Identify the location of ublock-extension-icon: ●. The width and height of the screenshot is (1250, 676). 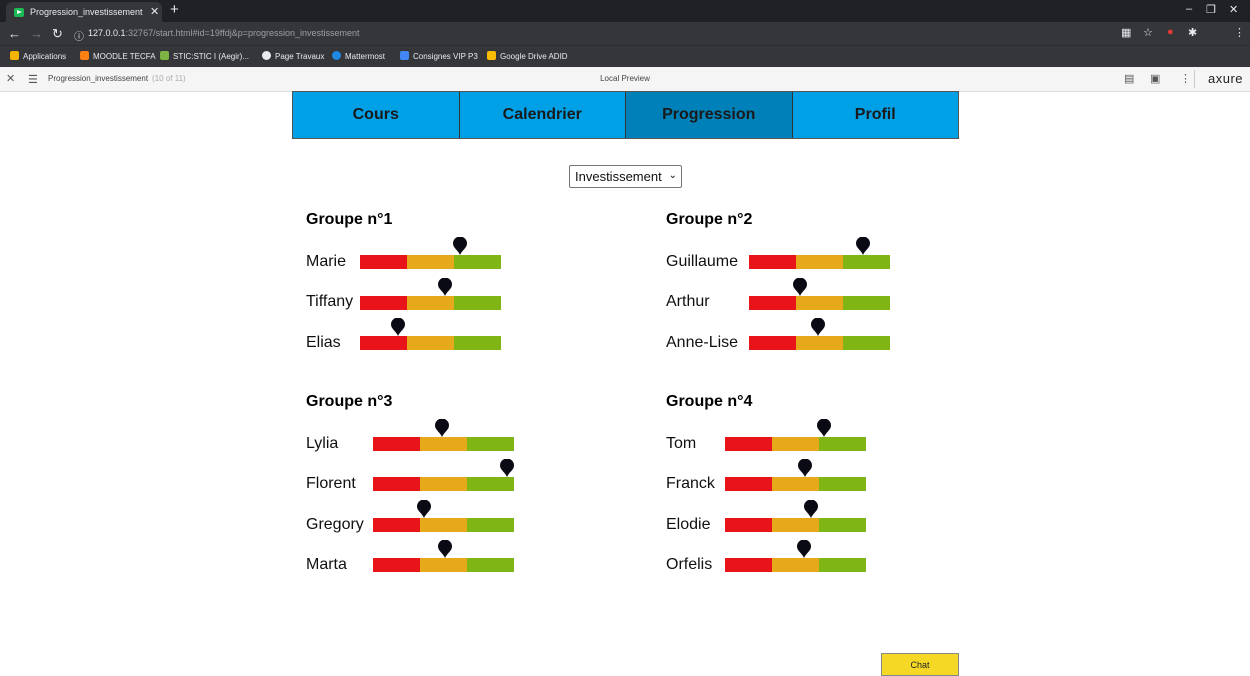
(1170, 32).